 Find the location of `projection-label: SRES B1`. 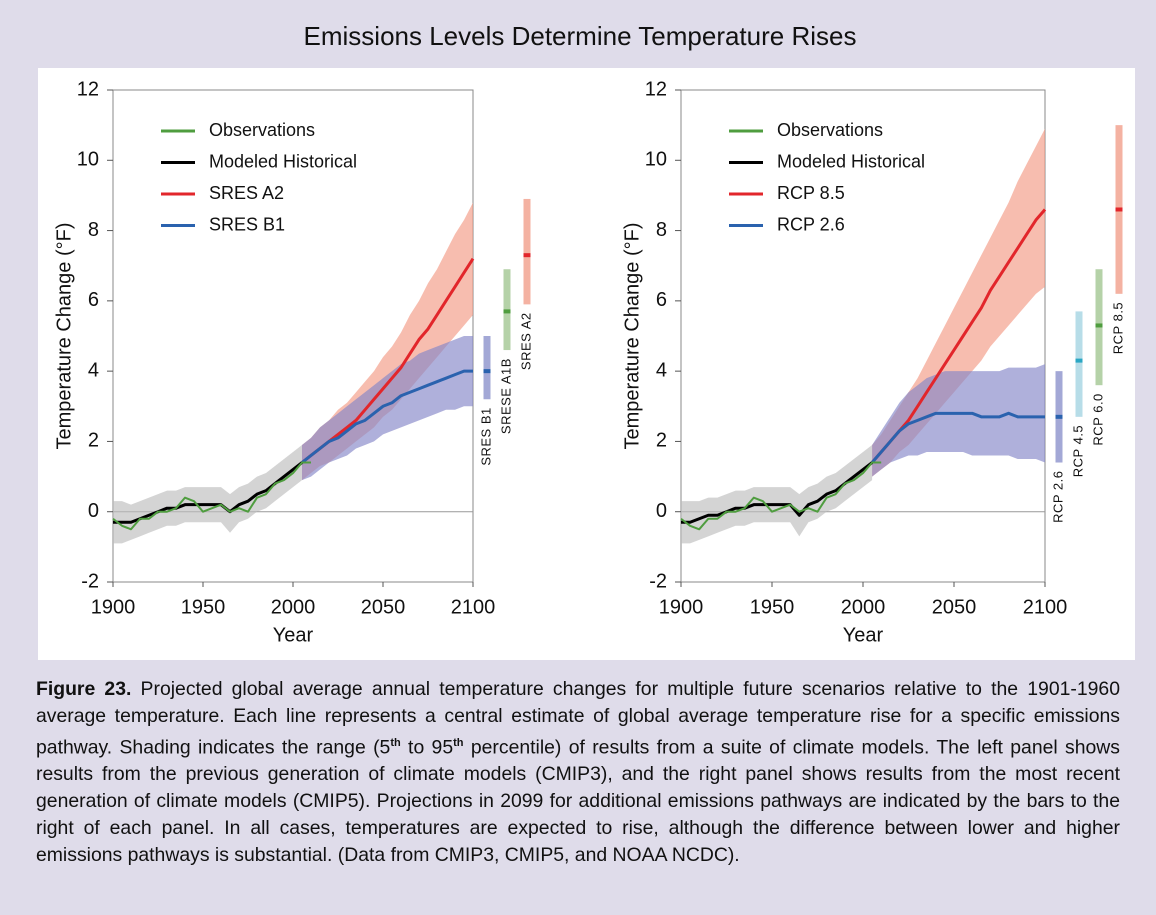

projection-label: SRES B1 is located at coordinates (485, 436).